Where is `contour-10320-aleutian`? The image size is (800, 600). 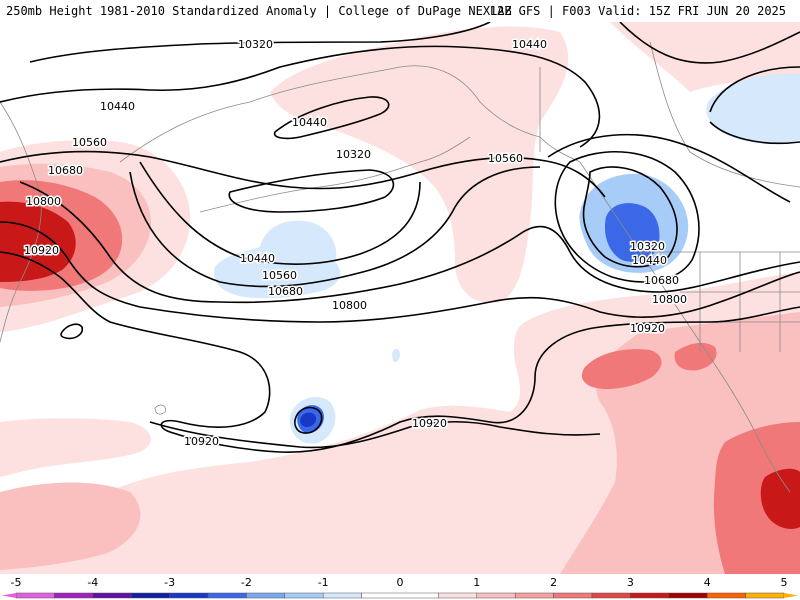
contour-10320-aleutian is located at coordinates (311, 191).